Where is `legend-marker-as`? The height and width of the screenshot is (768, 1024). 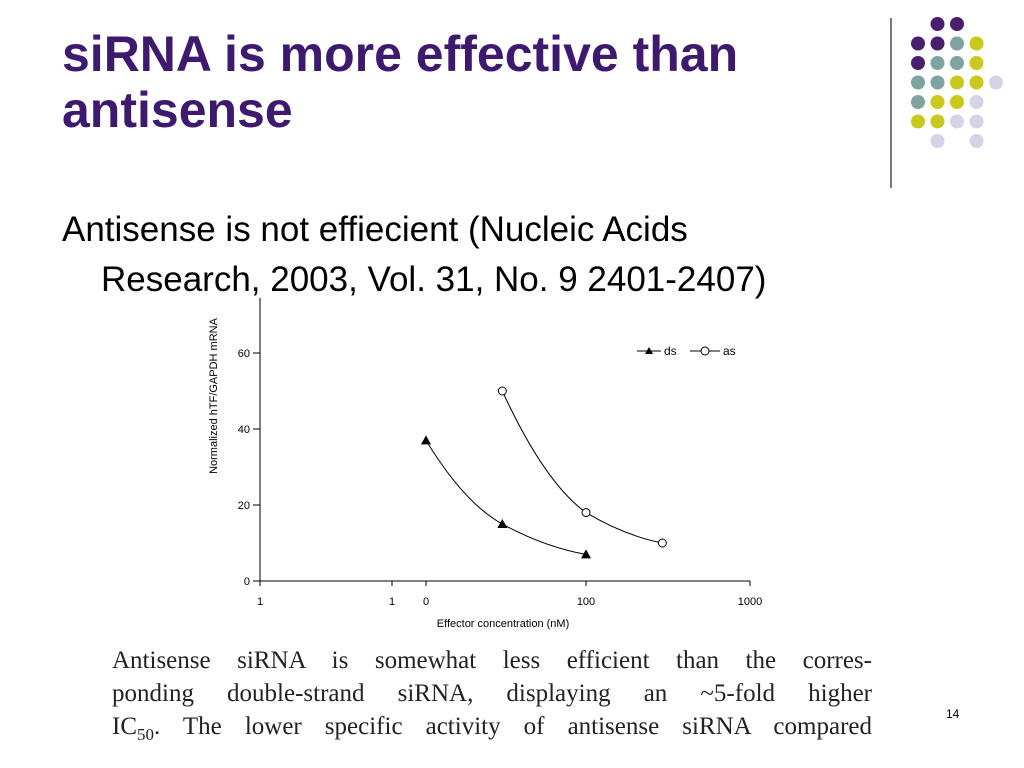
legend-marker-as is located at coordinates (705, 351).